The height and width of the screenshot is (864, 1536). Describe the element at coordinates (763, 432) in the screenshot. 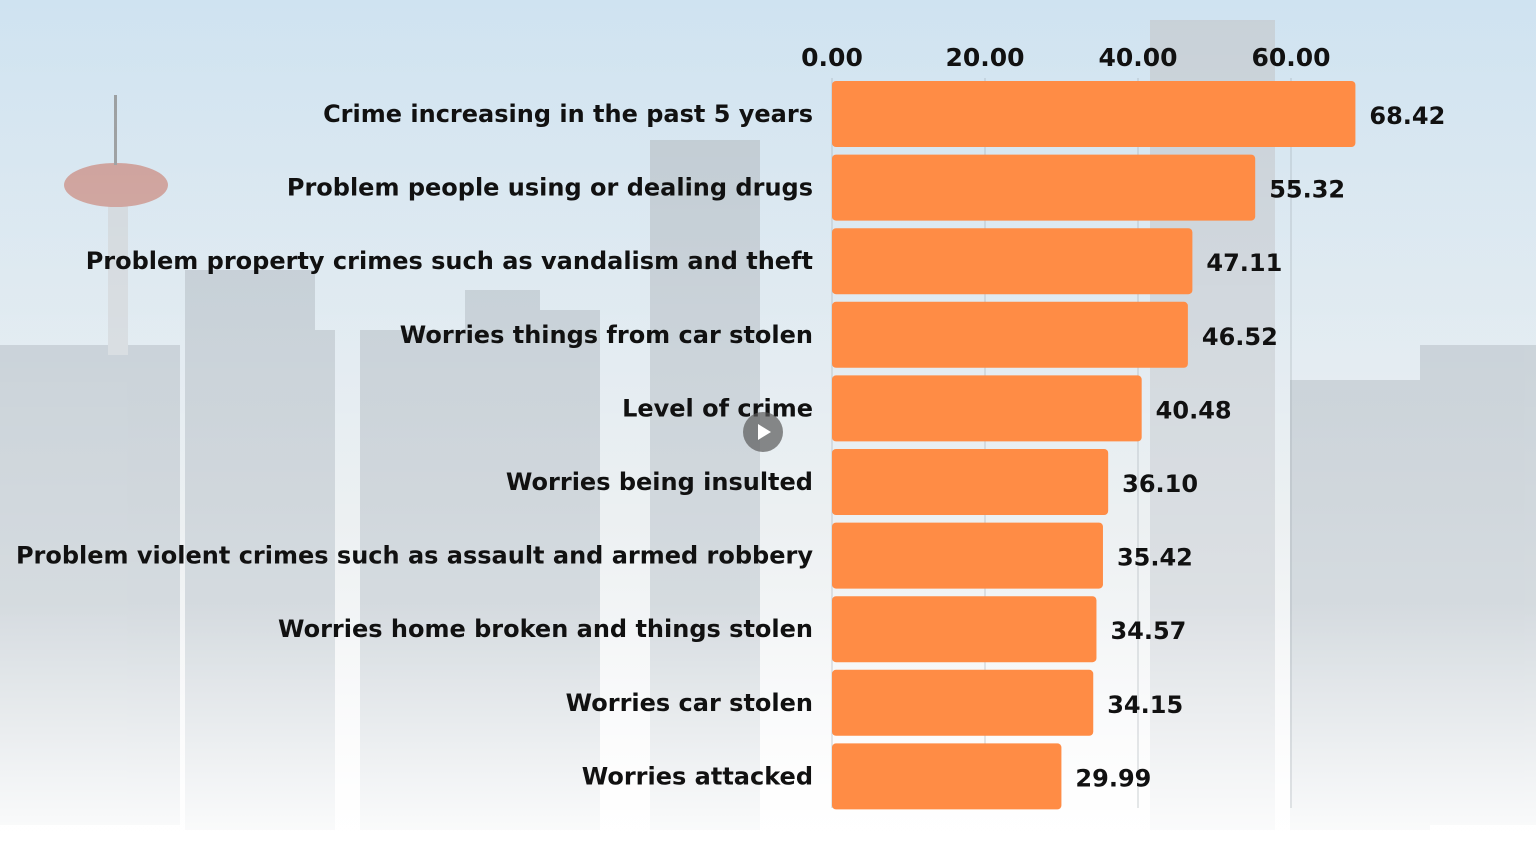

I see `play-icon` at that location.